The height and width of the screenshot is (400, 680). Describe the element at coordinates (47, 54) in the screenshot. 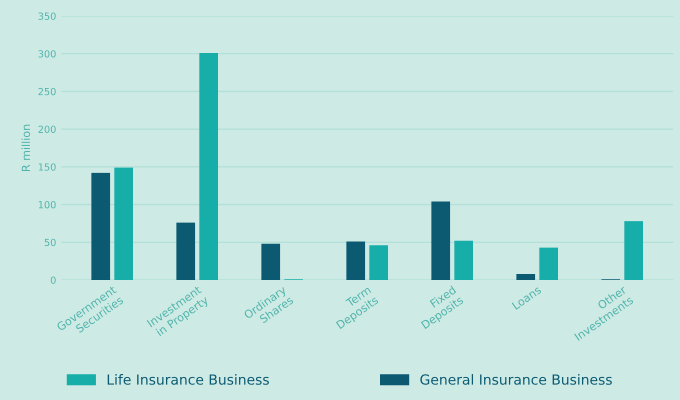

I see `y-tick-label: 300` at that location.